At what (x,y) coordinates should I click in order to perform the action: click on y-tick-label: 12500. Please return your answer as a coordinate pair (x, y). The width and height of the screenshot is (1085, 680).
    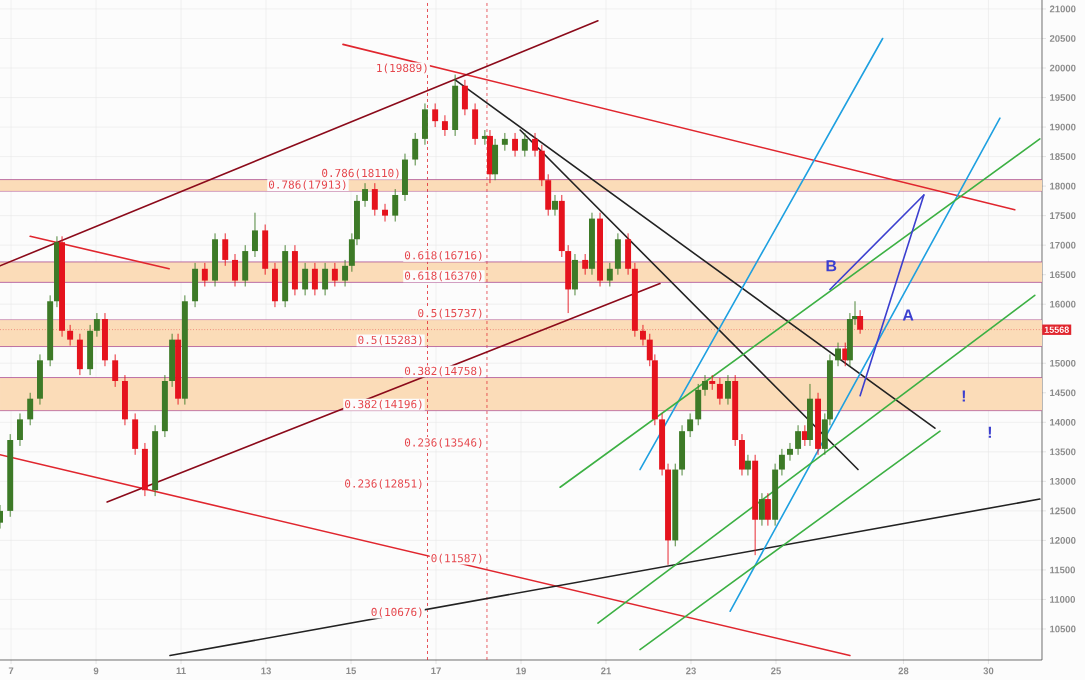
    Looking at the image, I should click on (1063, 511).